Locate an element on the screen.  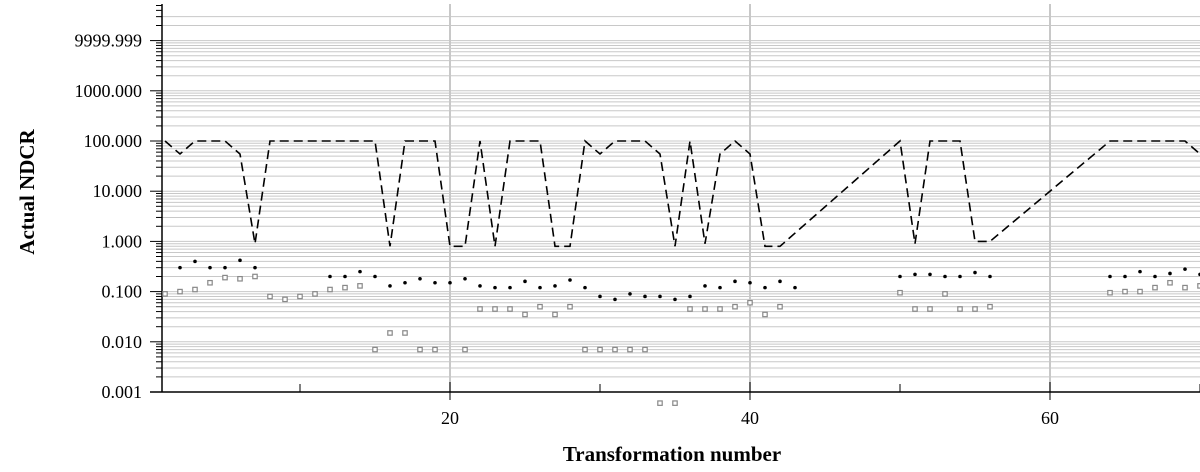
x-axis-title: Transformation number is located at coordinates (672, 454).